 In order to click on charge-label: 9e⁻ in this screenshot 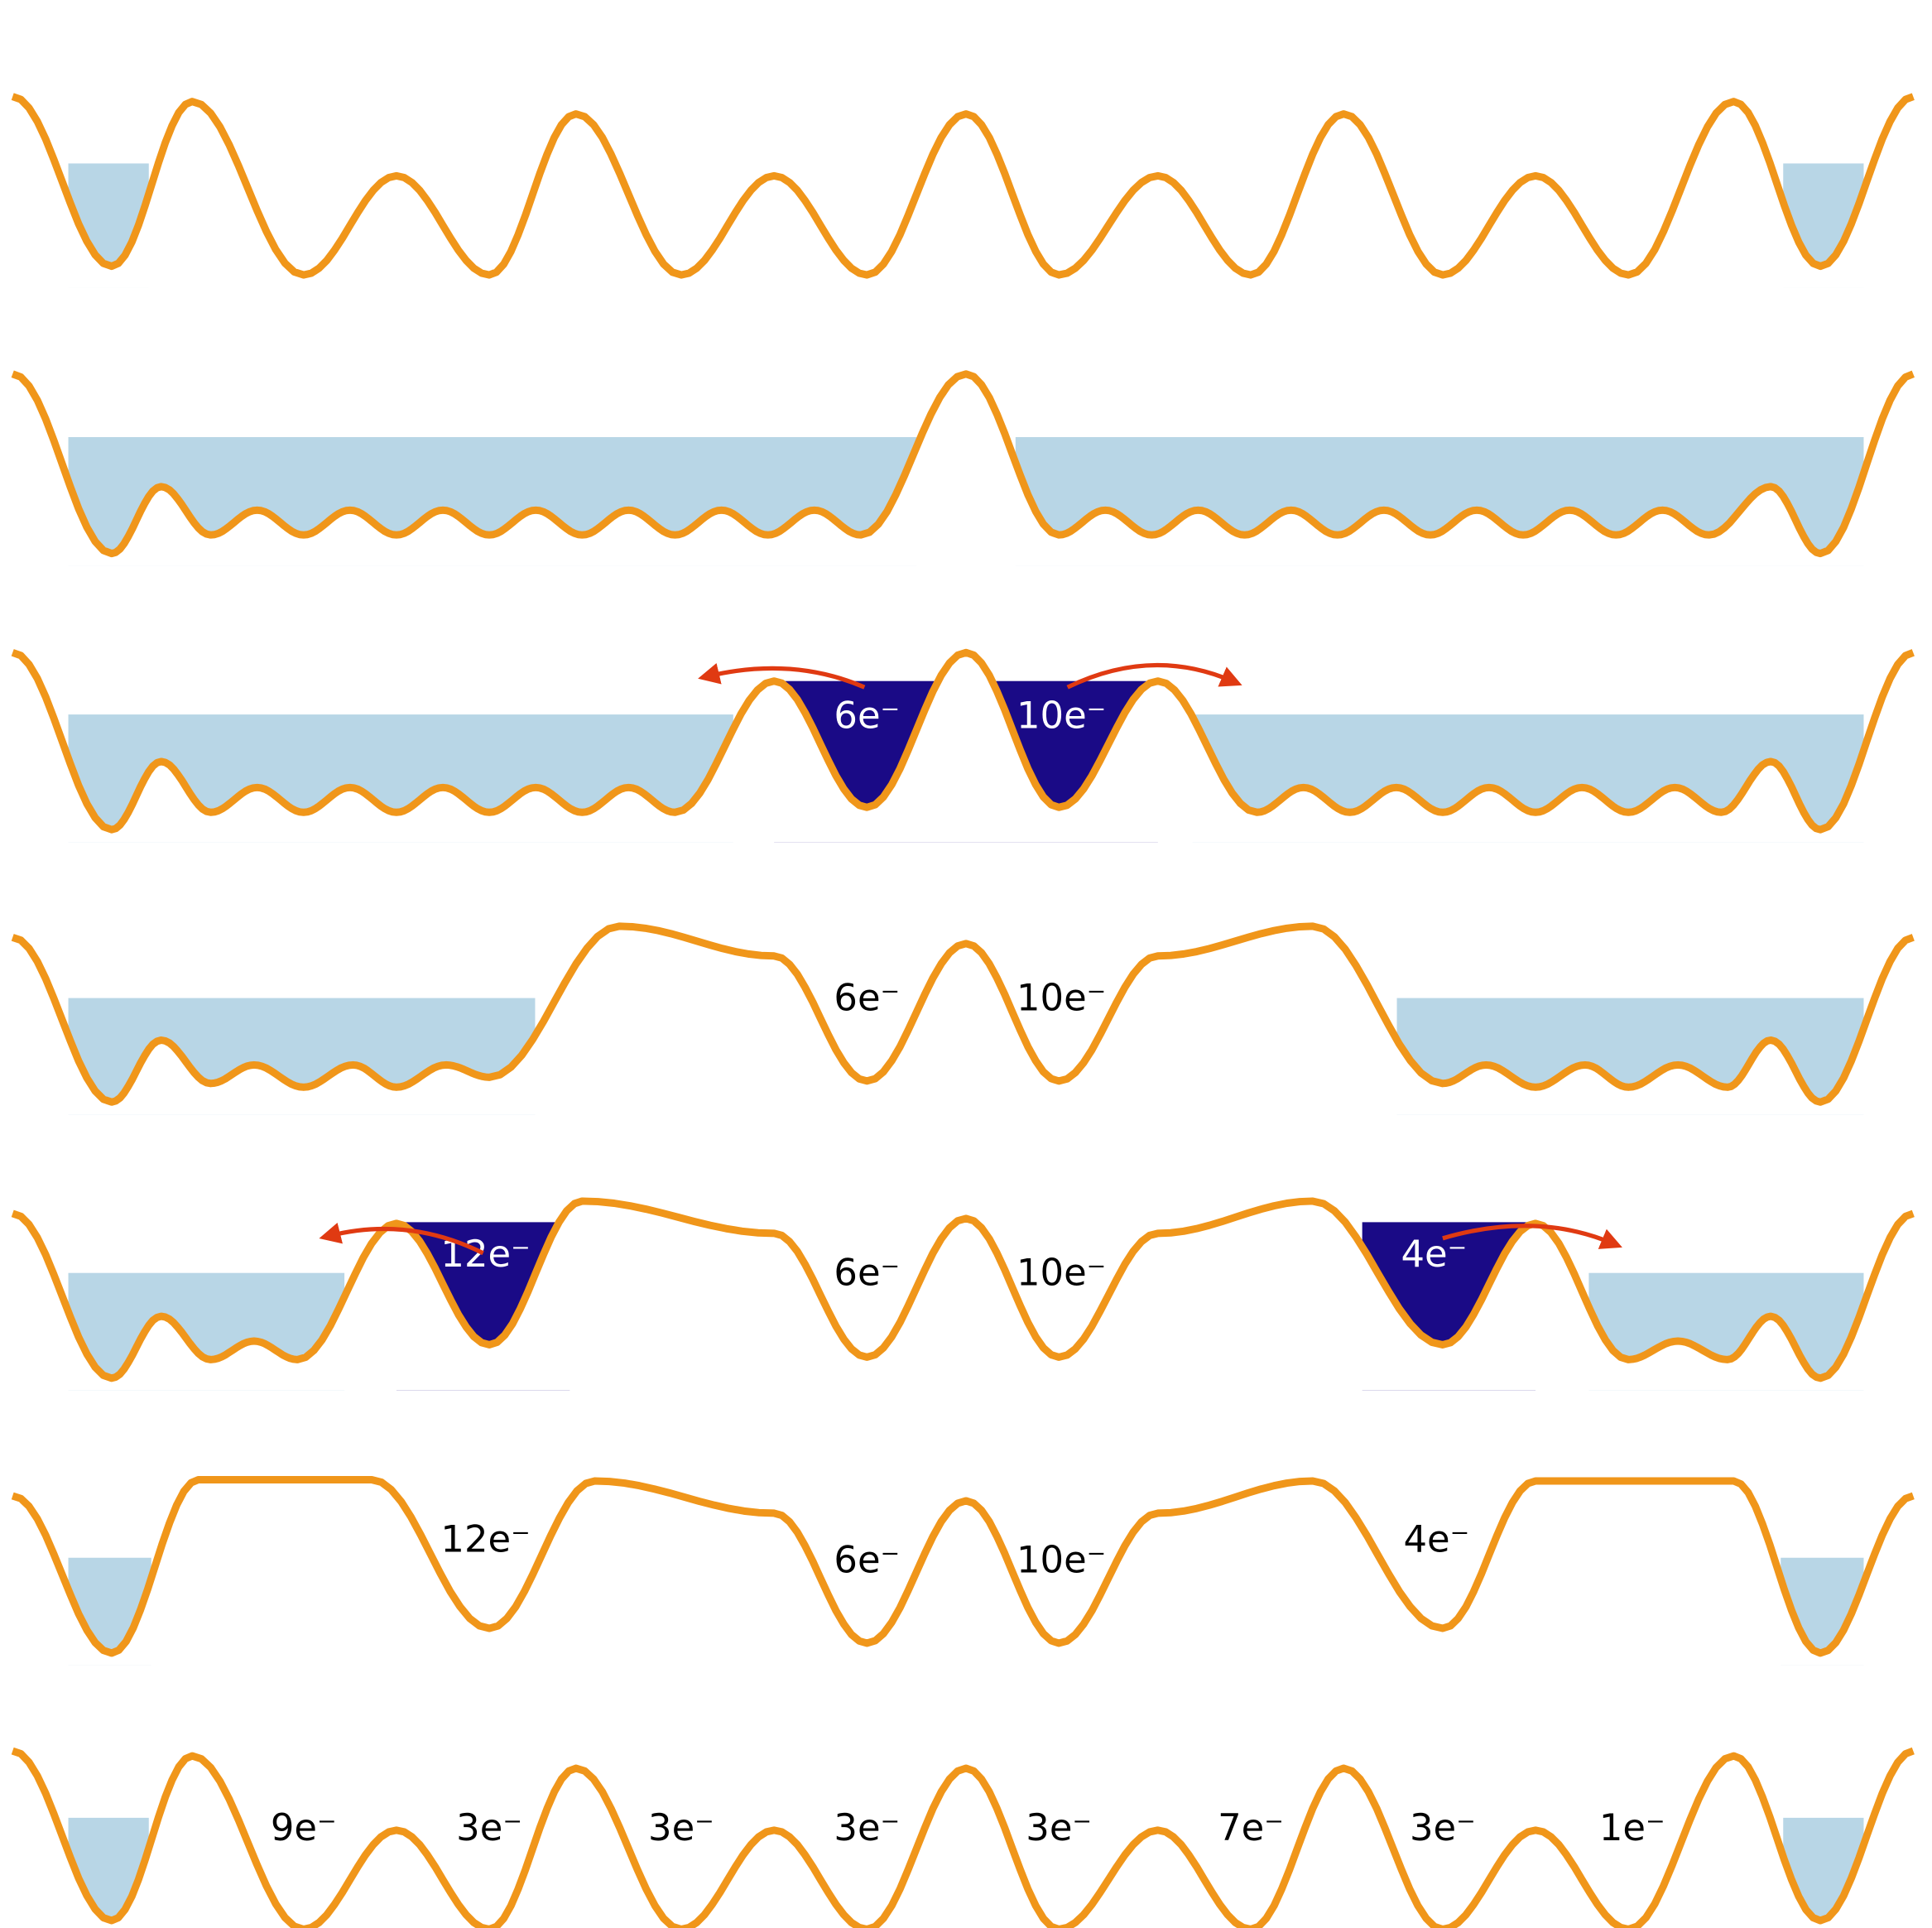, I will do `click(304, 1827)`.